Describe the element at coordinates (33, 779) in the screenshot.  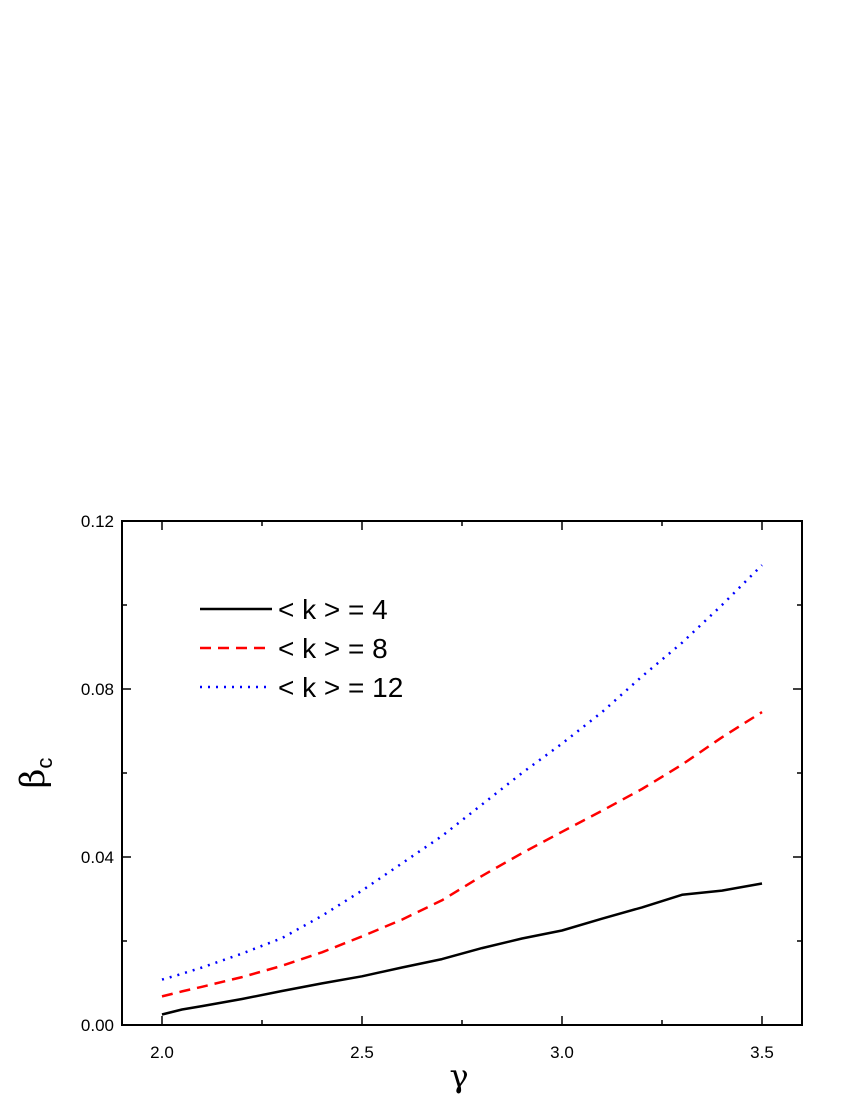
I see `y-axis-title-main: β` at that location.